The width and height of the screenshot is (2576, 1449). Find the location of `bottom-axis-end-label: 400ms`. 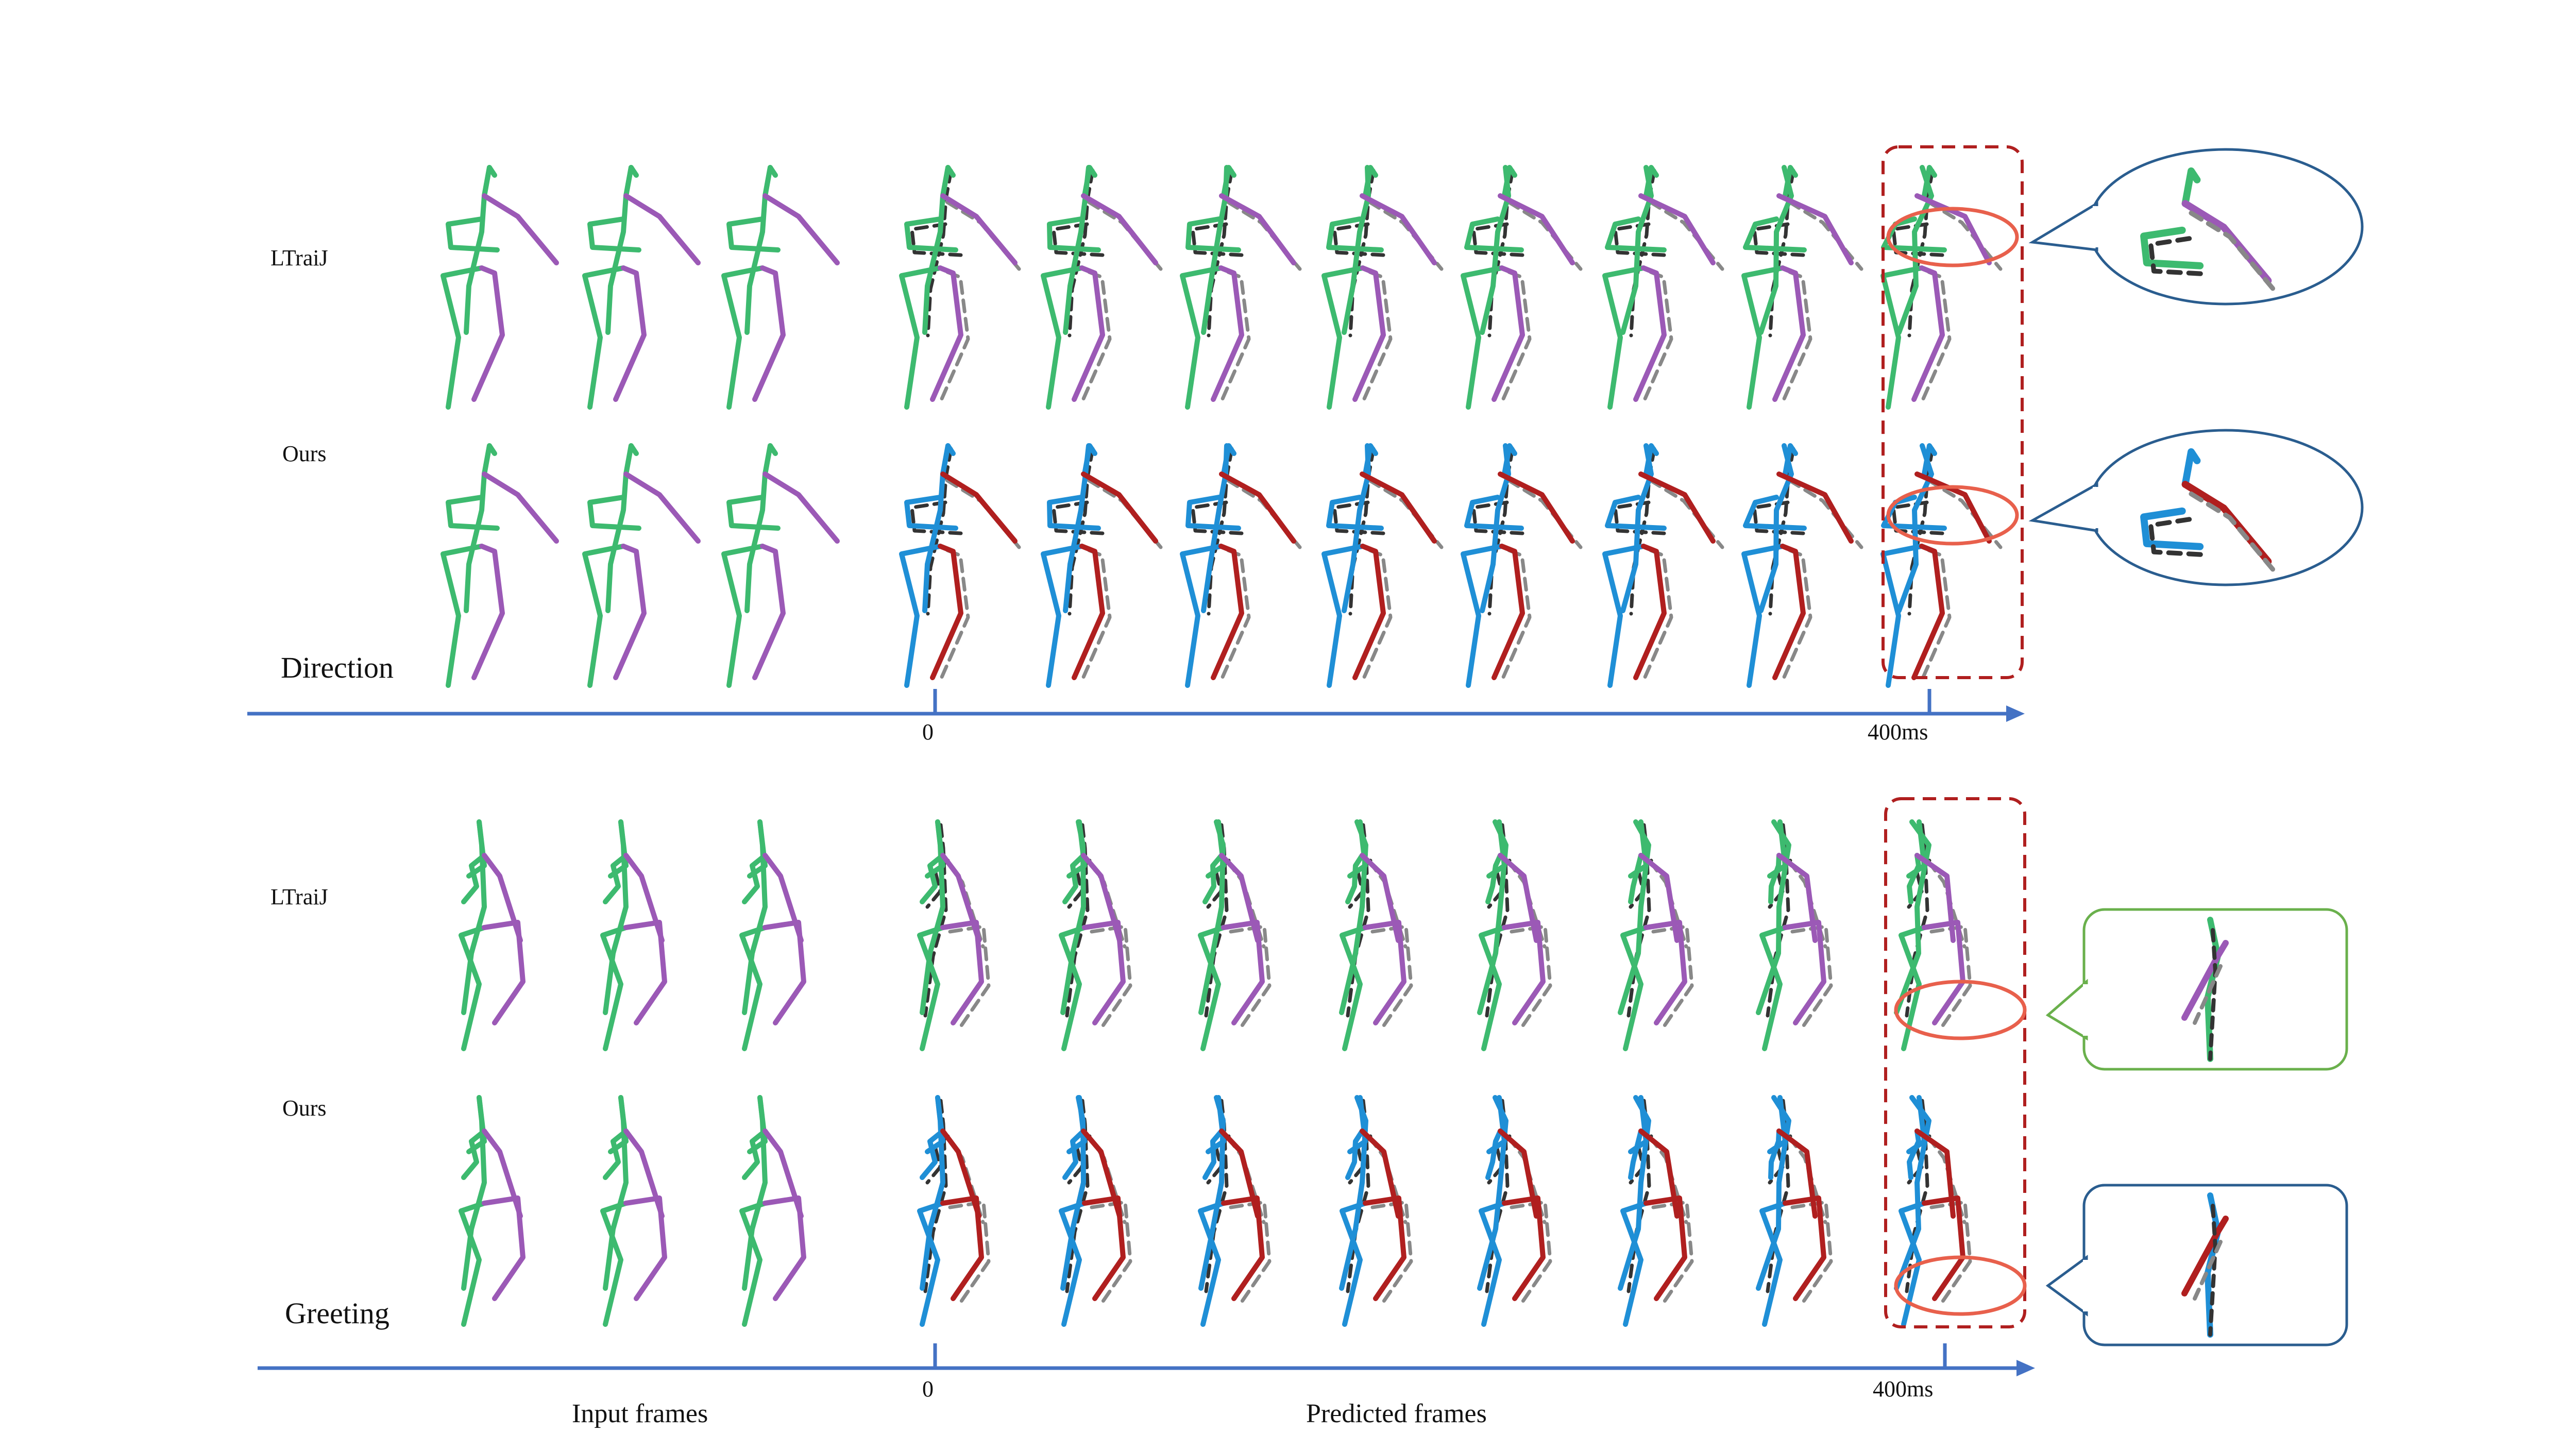

bottom-axis-end-label: 400ms is located at coordinates (1903, 1389).